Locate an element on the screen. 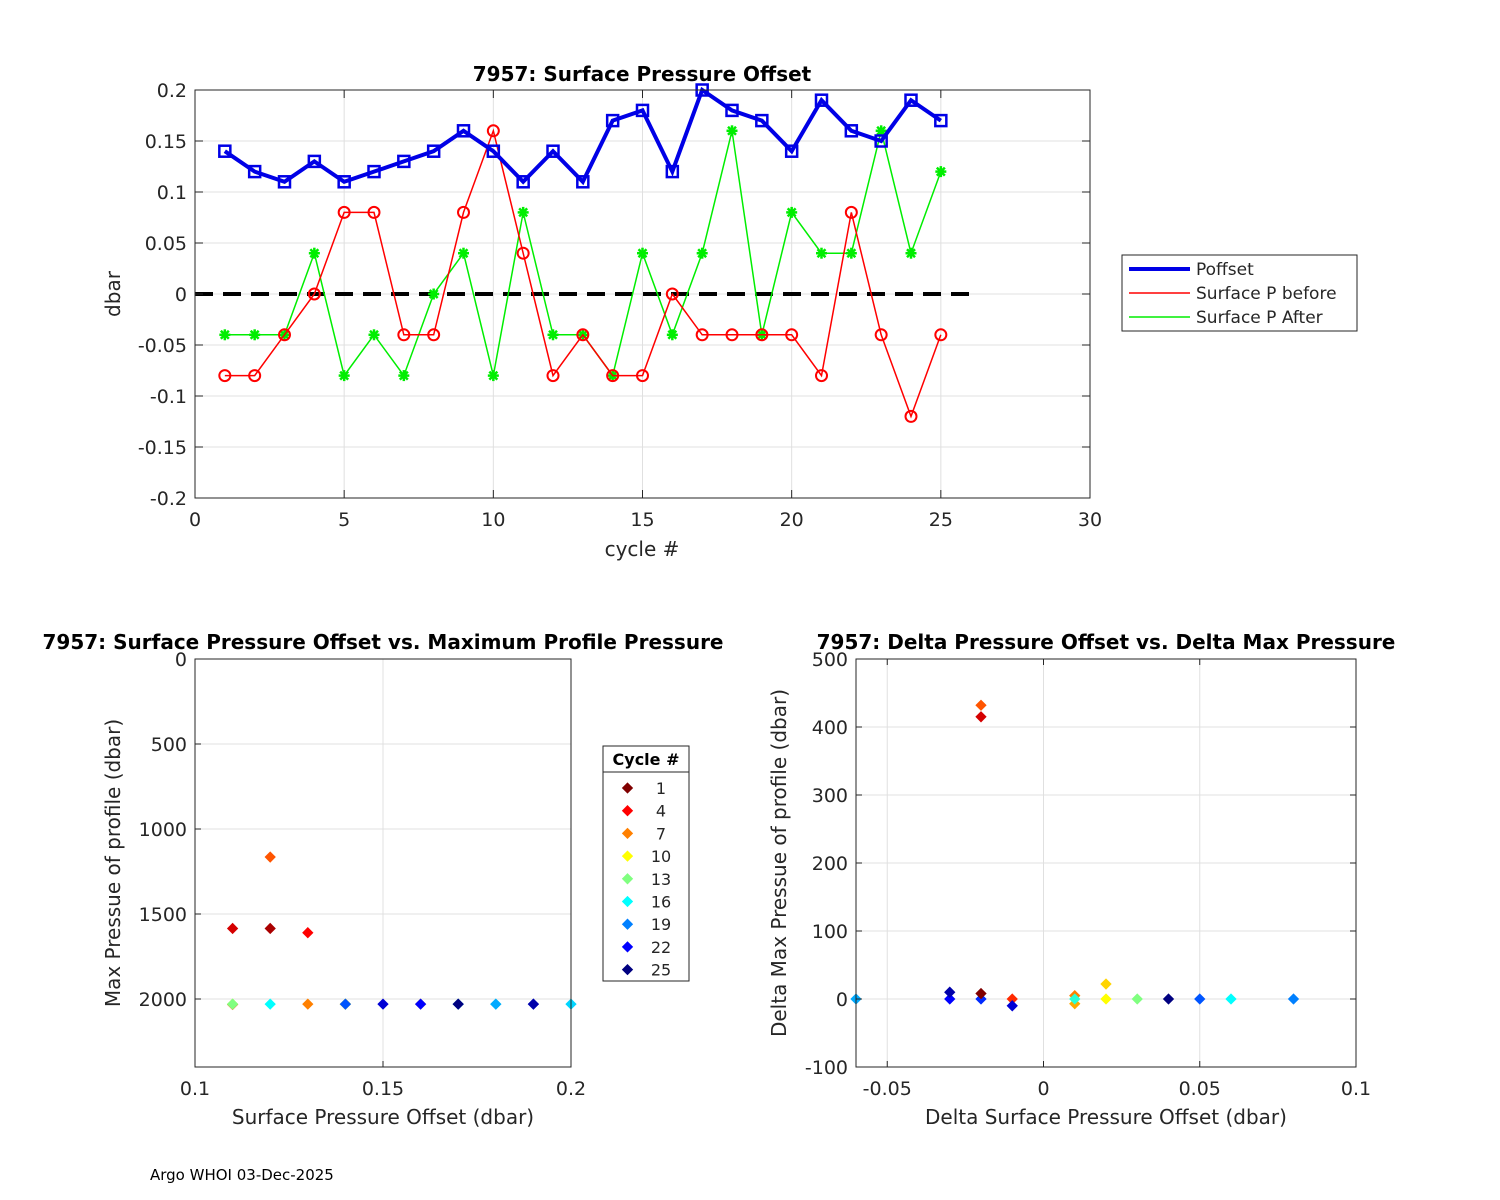 This screenshot has height=1200, width=1500. x-tick-label: 0.1 is located at coordinates (195, 1089).